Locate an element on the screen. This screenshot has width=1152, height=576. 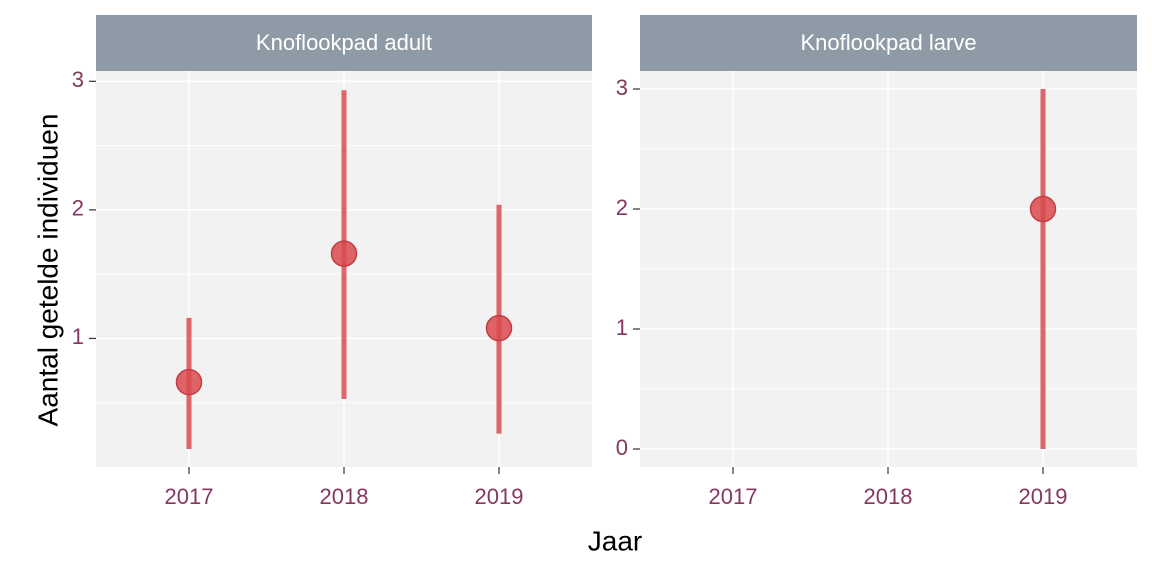
y-axis-title: Aantal getelde individuen is located at coordinates (47, 270).